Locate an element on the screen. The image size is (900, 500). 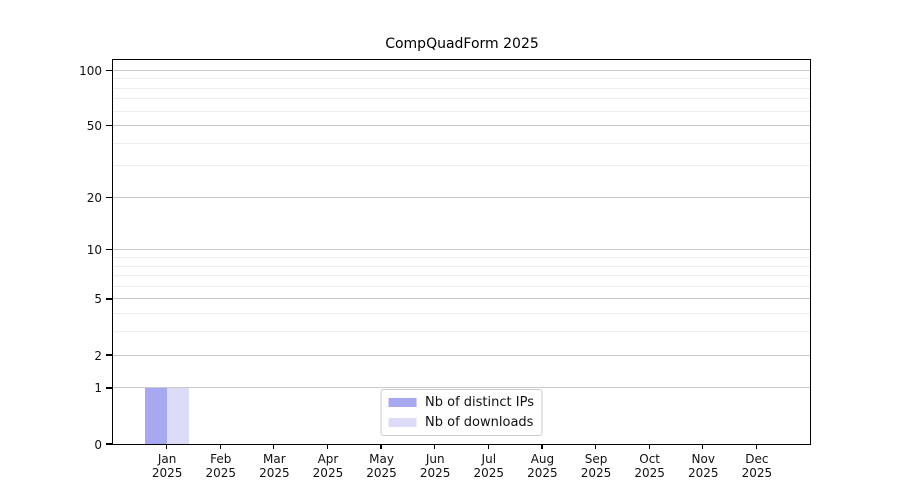
x-tick-label: Dec 2025 is located at coordinates (757, 466).